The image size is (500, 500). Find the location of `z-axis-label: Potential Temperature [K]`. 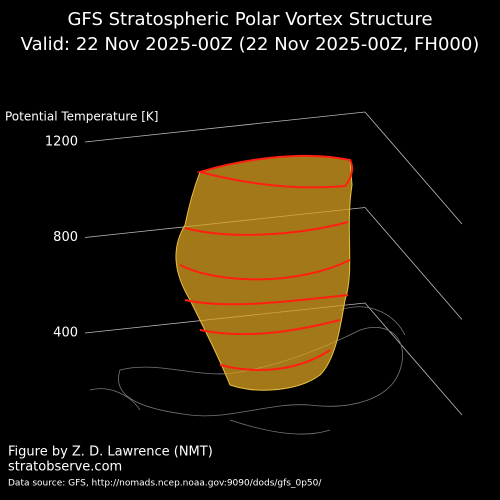

z-axis-label: Potential Temperature [K] is located at coordinates (81, 117).